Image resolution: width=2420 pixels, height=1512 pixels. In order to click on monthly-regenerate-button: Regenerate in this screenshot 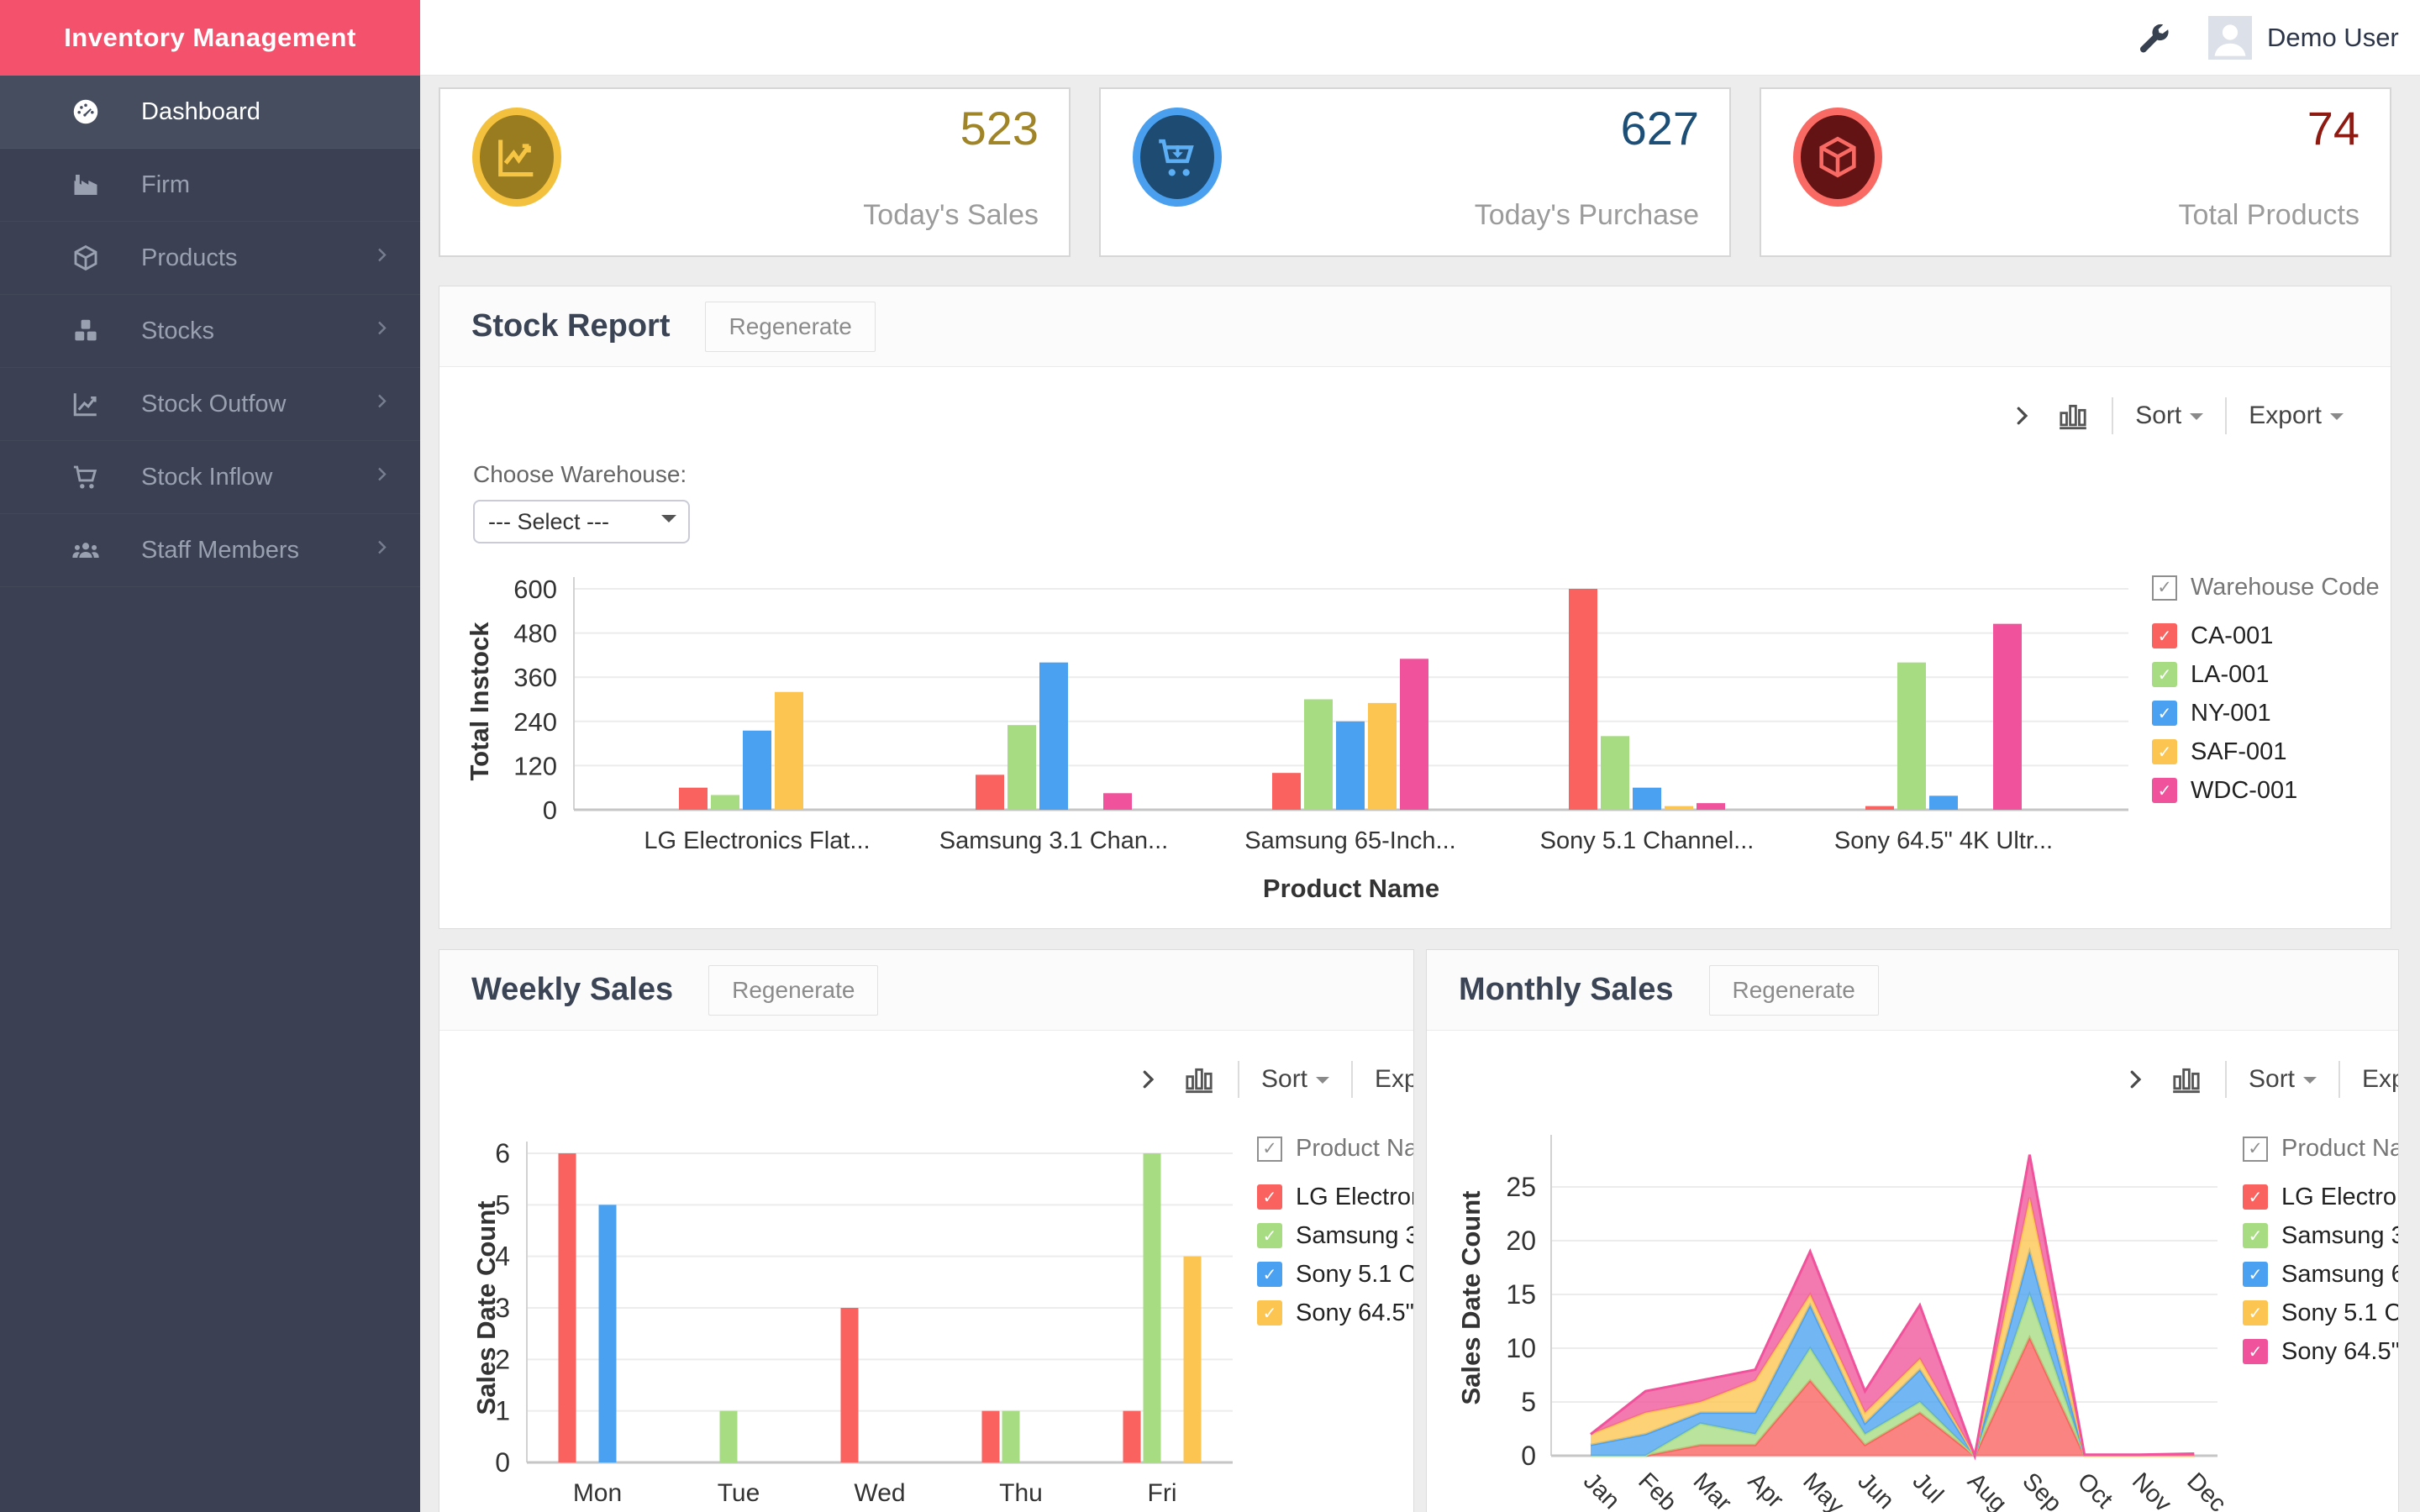, I will do `click(1794, 990)`.